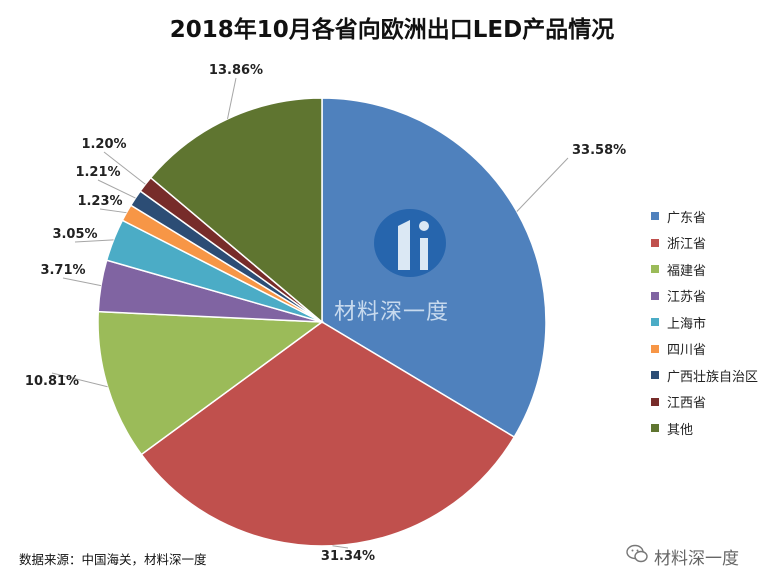 The height and width of the screenshot is (585, 784). What do you see at coordinates (680, 430) in the screenshot?
I see `legend-label: 其他` at bounding box center [680, 430].